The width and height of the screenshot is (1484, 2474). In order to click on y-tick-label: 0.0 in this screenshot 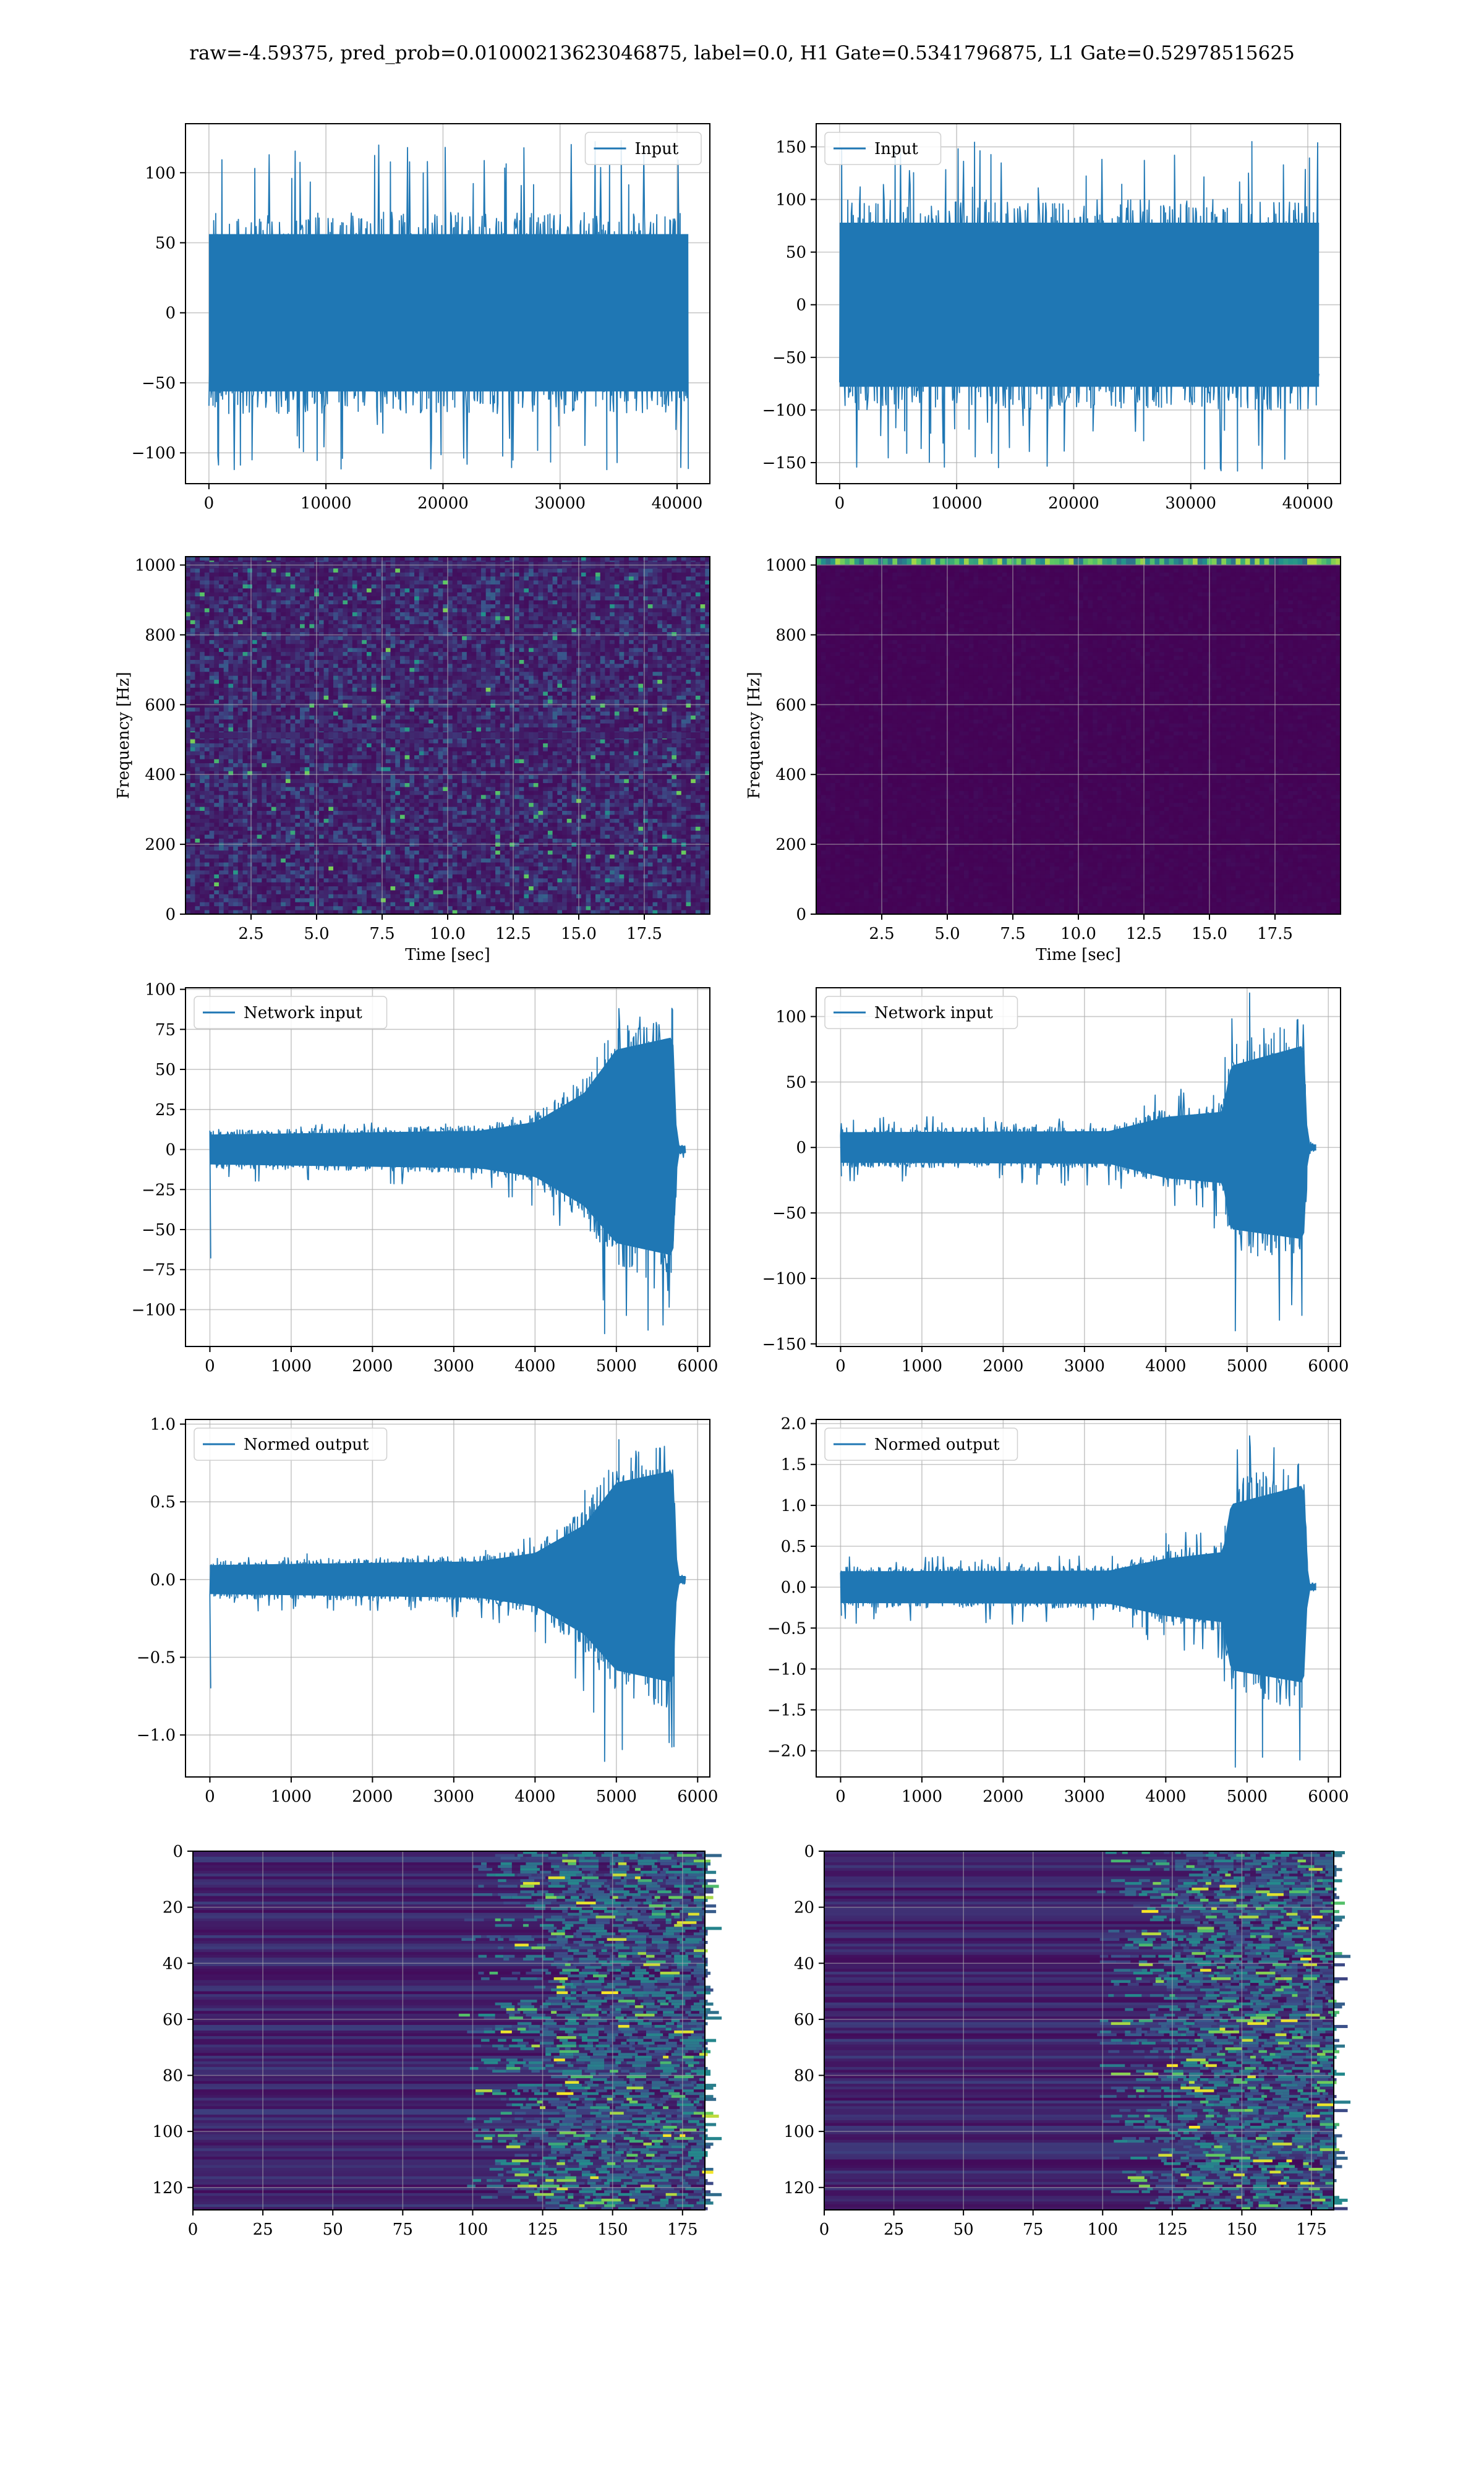, I will do `click(163, 1581)`.